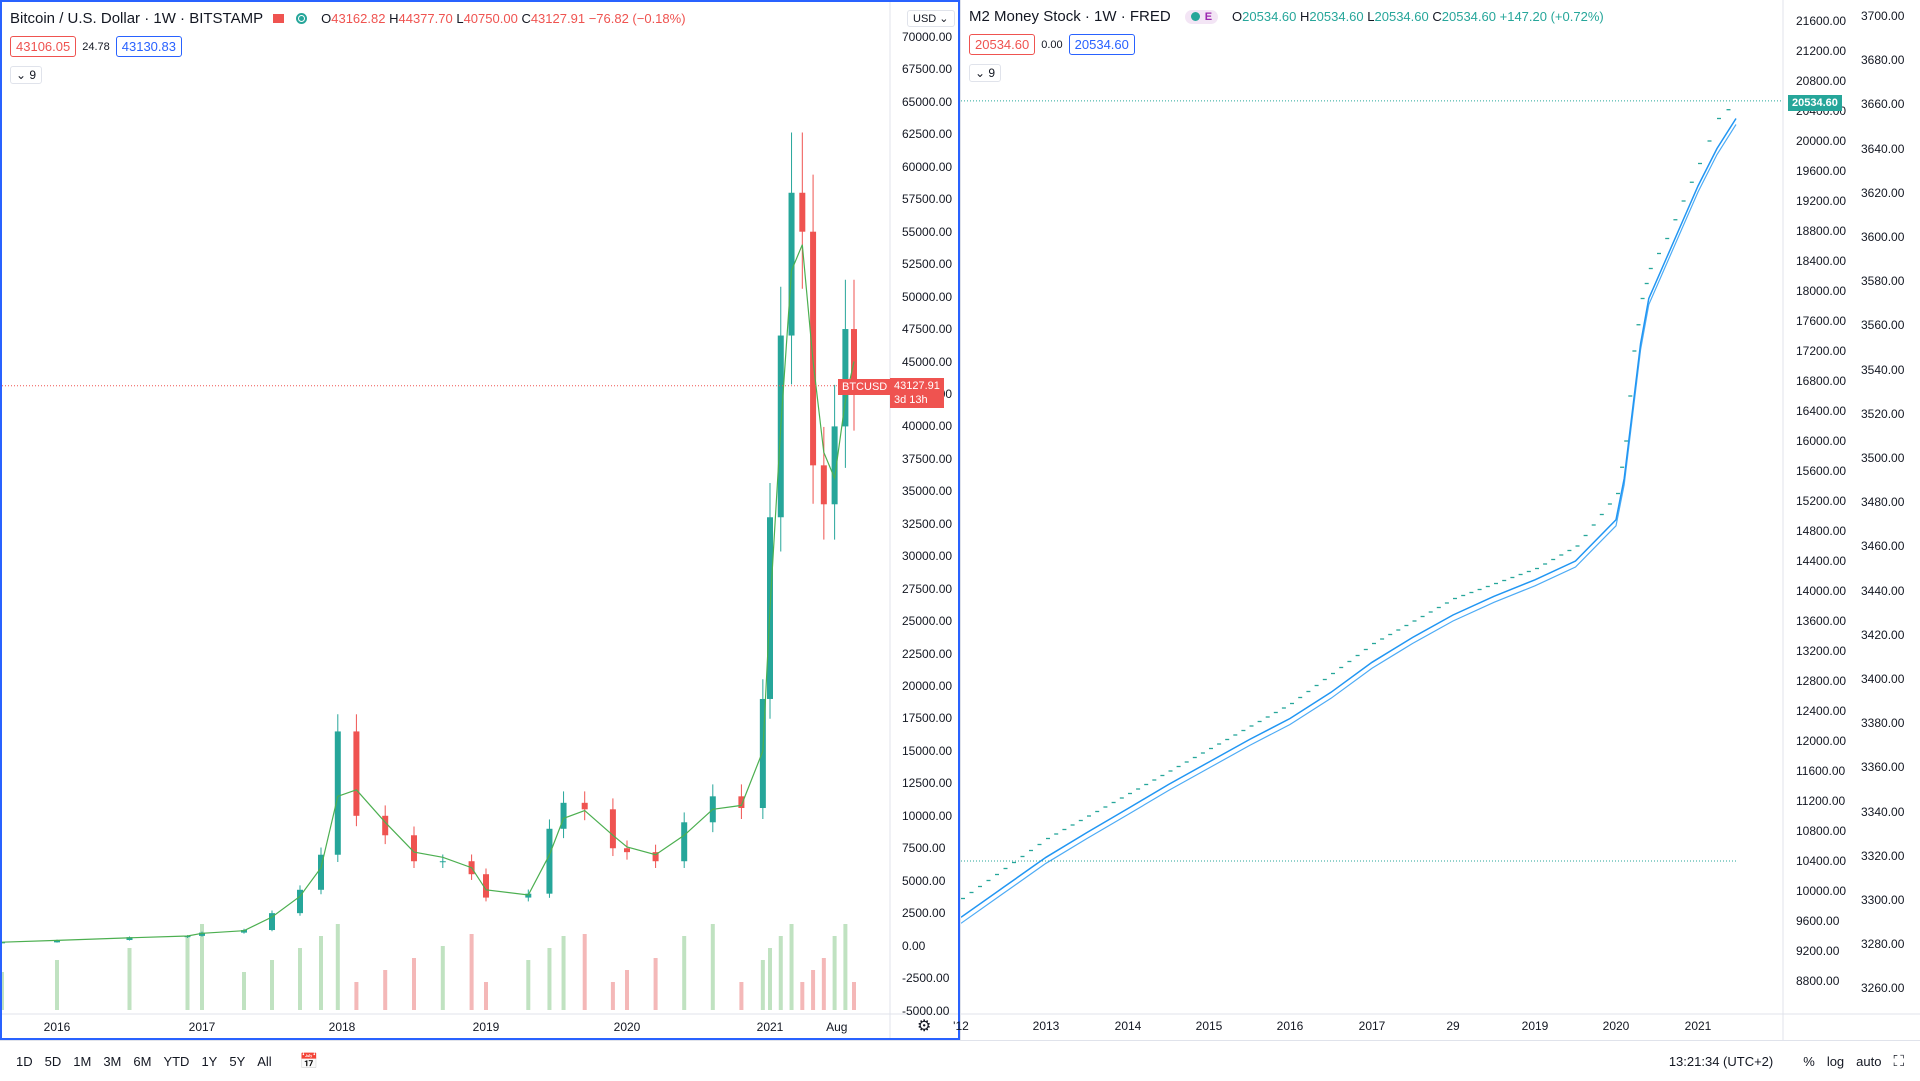 The width and height of the screenshot is (1920, 1081). I want to click on open-value: 43162.82, so click(358, 18).